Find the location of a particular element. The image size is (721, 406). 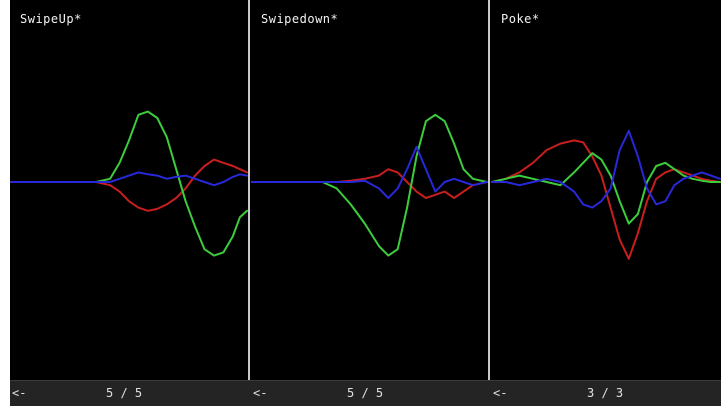

chart-poke is located at coordinates (606, 194).